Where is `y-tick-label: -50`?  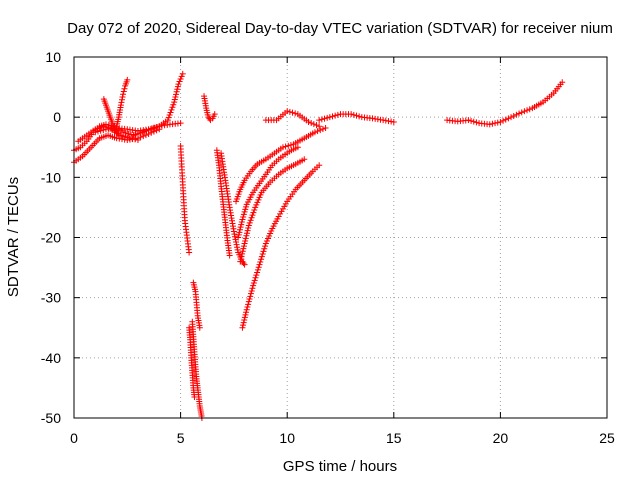
y-tick-label: -50 is located at coordinates (51, 418).